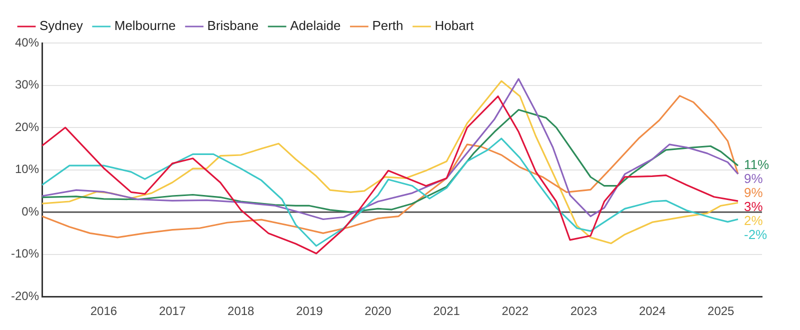 The width and height of the screenshot is (800, 330). I want to click on y-tick-label: 20%, so click(27, 127).